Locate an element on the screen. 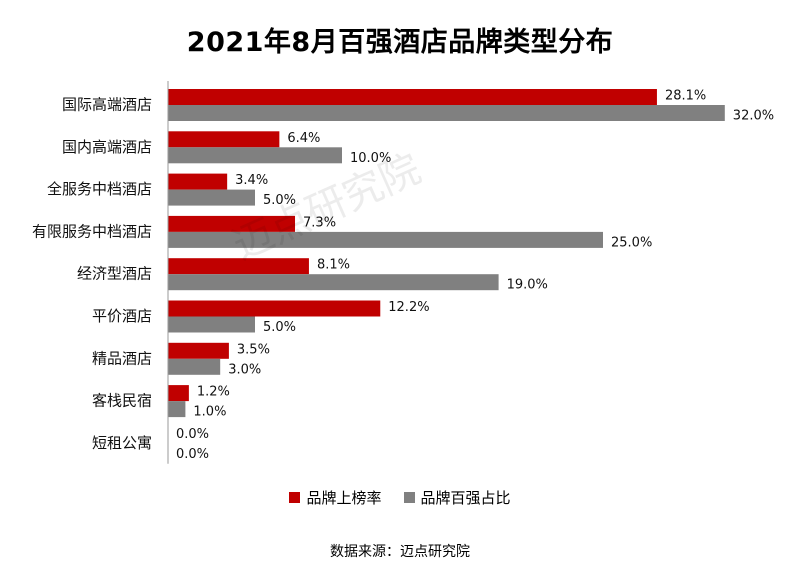 The width and height of the screenshot is (800, 582). category-label-cat-9: 短租公寓 is located at coordinates (122, 443).